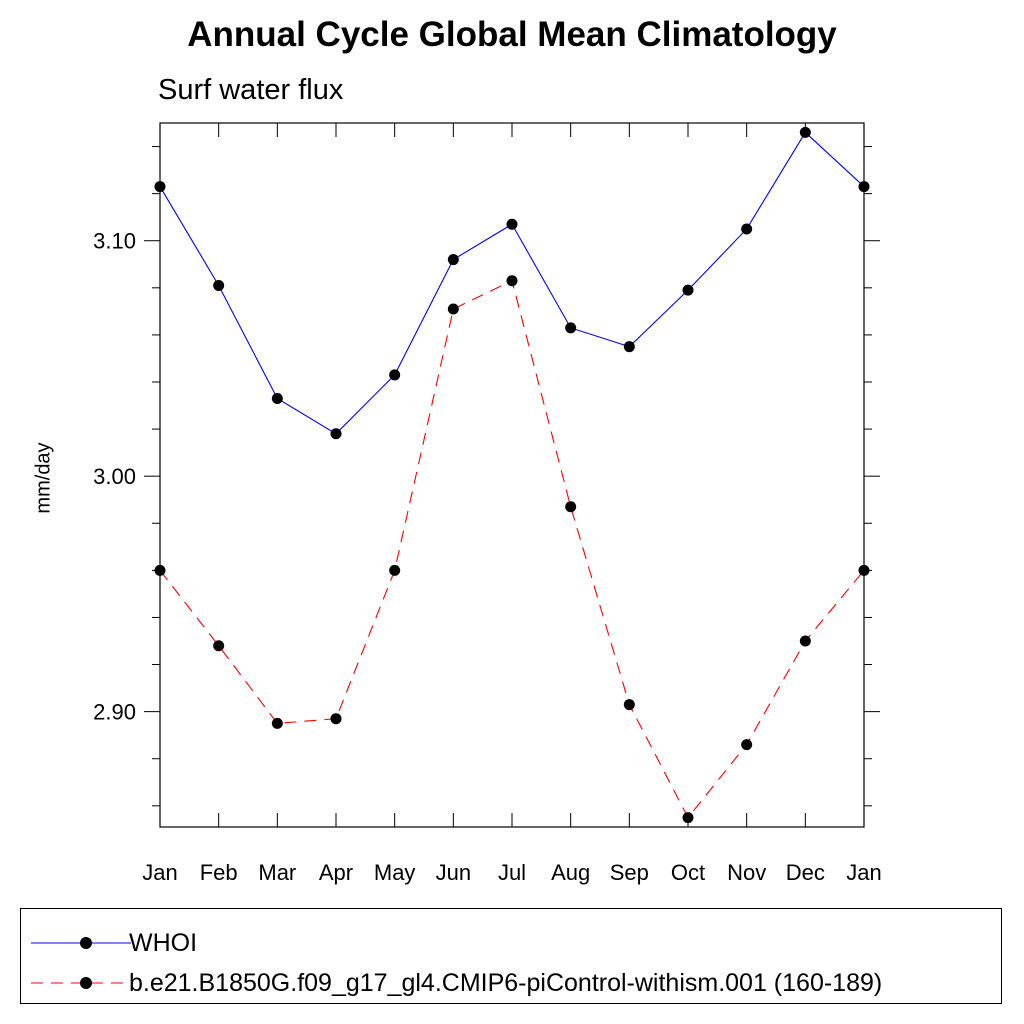  I want to click on legend-item-1: WHOI, so click(511, 943).